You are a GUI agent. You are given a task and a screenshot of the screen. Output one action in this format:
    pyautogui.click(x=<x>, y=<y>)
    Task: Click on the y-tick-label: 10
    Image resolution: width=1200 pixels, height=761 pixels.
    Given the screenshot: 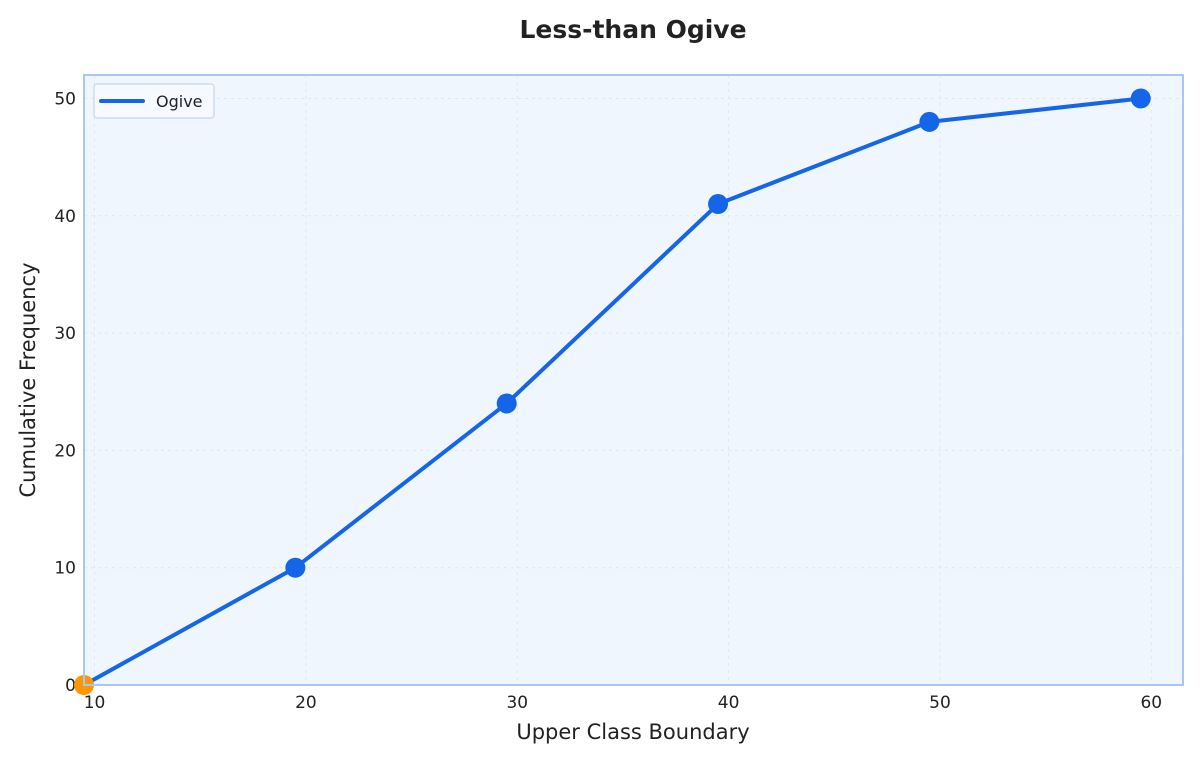 What is the action you would take?
    pyautogui.click(x=65, y=569)
    